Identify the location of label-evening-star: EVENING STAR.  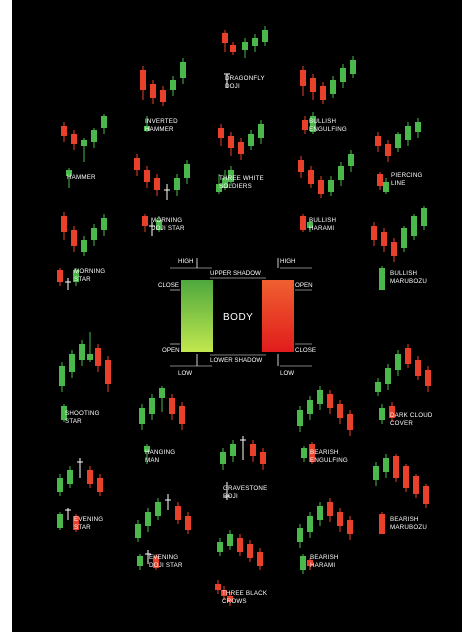
(89, 523).